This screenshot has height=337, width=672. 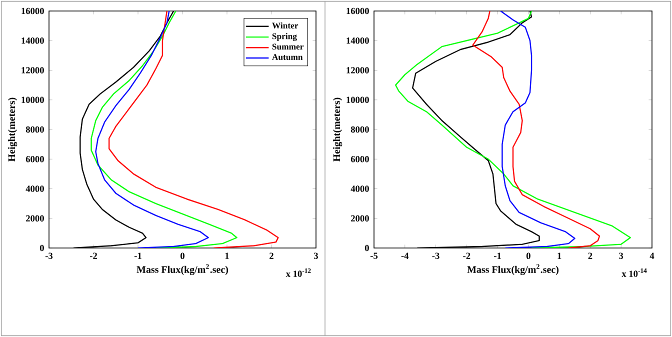 What do you see at coordinates (634, 272) in the screenshot?
I see `text: x 10$^{-14}$` at bounding box center [634, 272].